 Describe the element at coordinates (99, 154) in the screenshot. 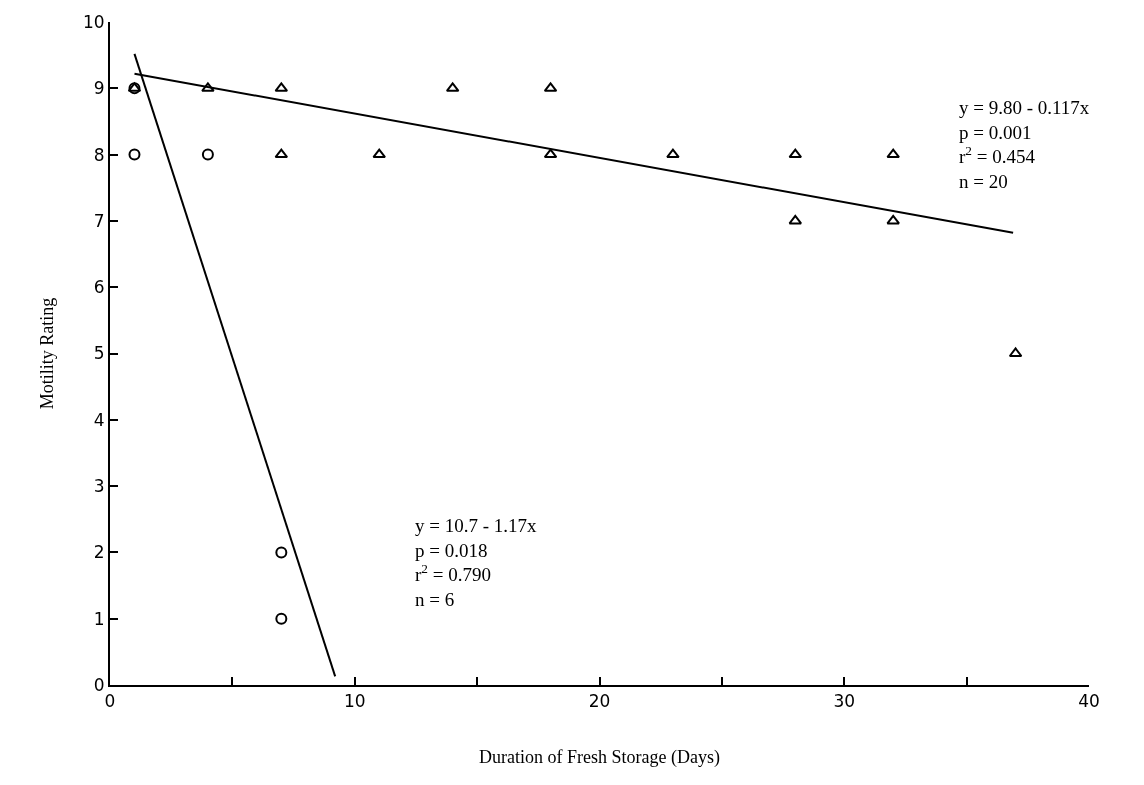

I see `y-tick-label: 8` at that location.